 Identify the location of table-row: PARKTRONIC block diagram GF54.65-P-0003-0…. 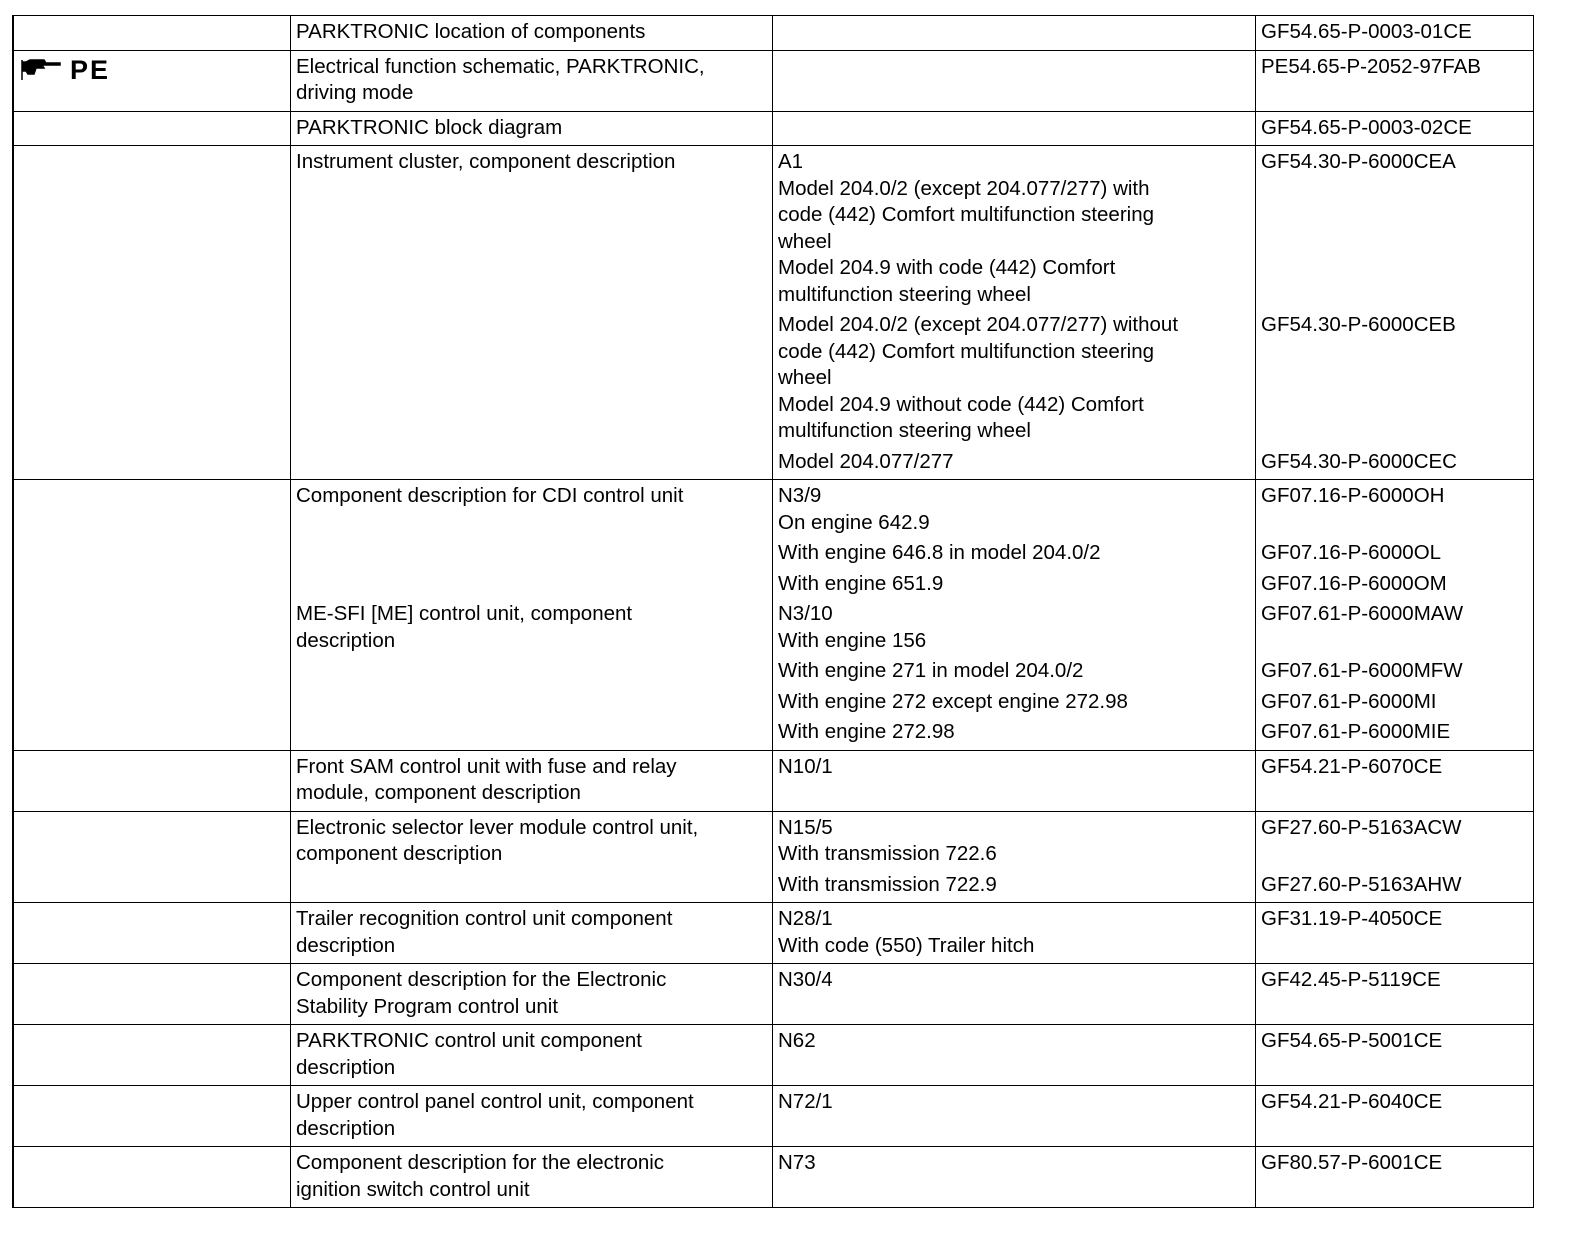
(773, 128).